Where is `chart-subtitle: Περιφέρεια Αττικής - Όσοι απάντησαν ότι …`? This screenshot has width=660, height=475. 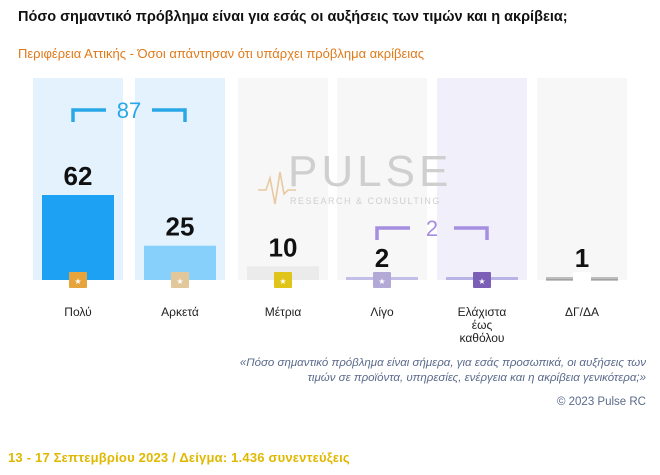
chart-subtitle: Περιφέρεια Αττικής - Όσοι απάντησαν ότι … is located at coordinates (221, 53).